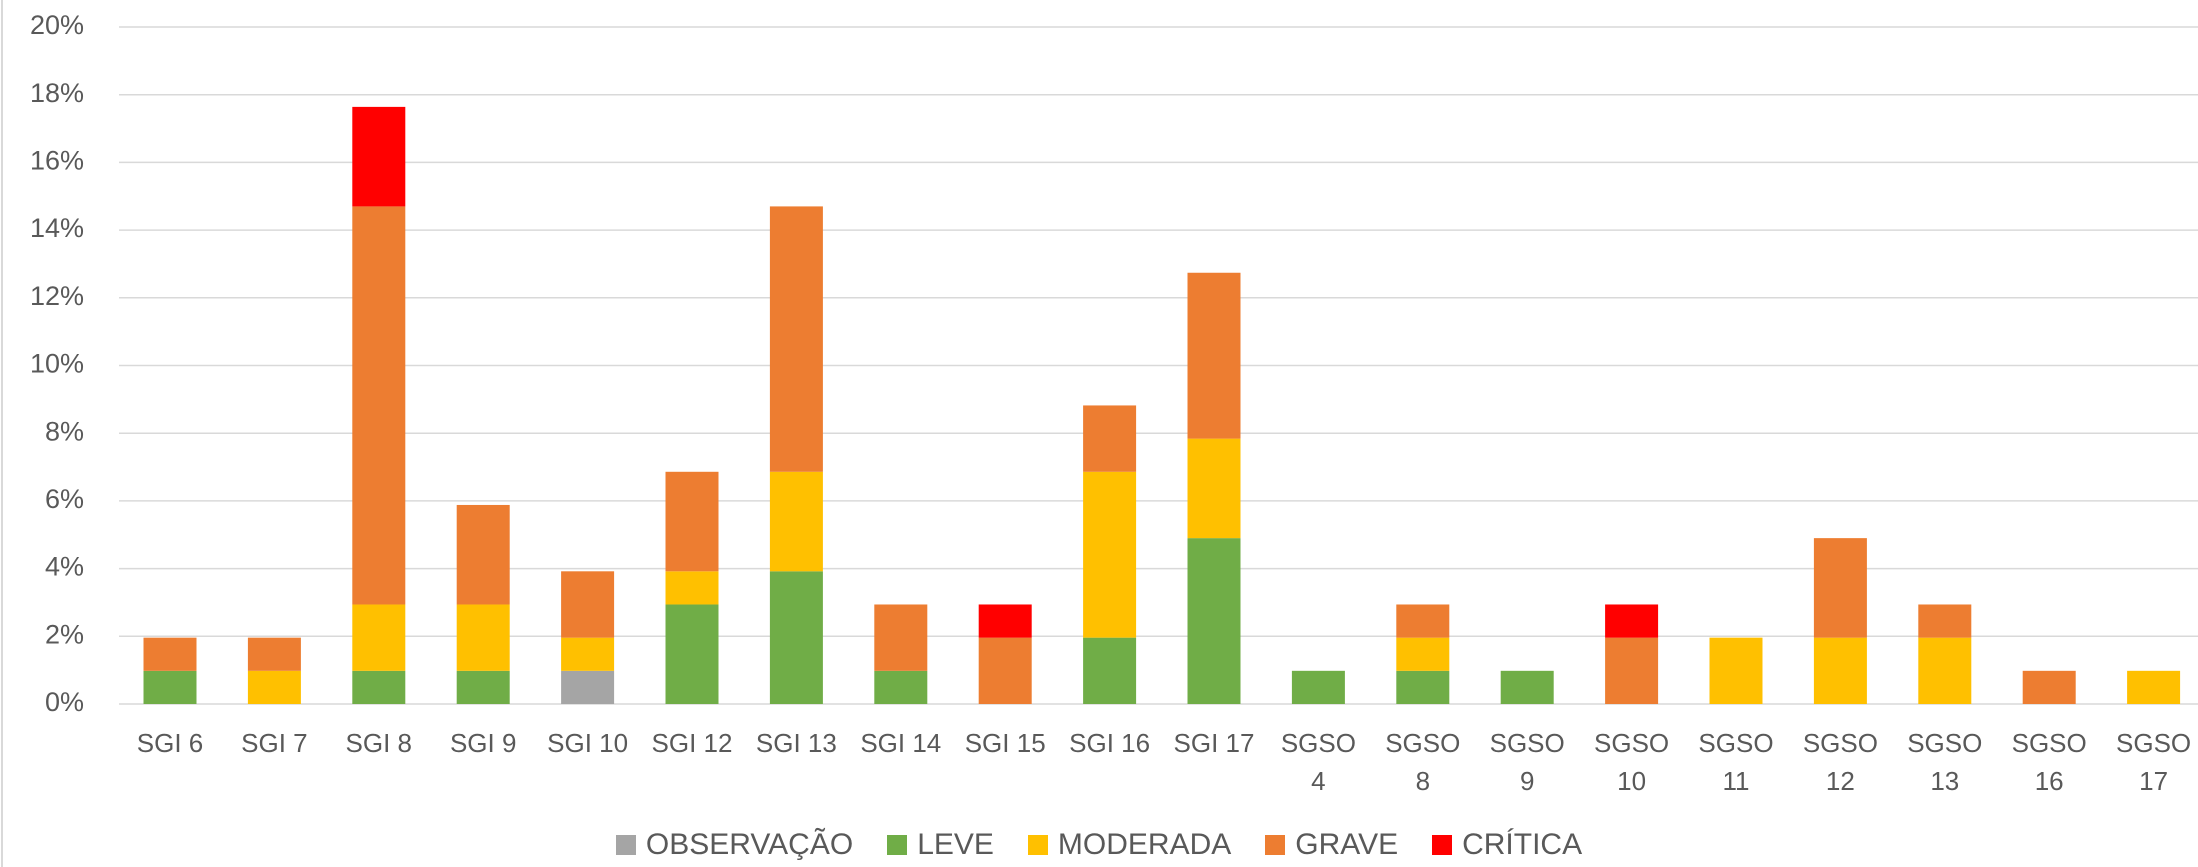 This screenshot has width=2198, height=867. I want to click on x-tick-label: SGSO 4, so click(1318, 762).